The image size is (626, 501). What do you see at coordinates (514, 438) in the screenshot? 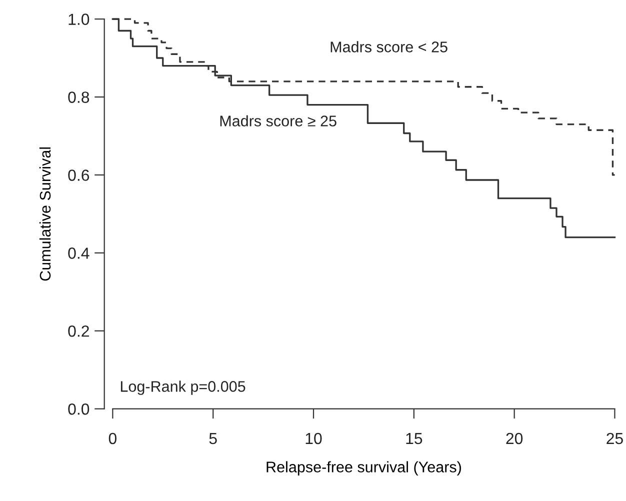
I see `x-tick-label: 20` at bounding box center [514, 438].